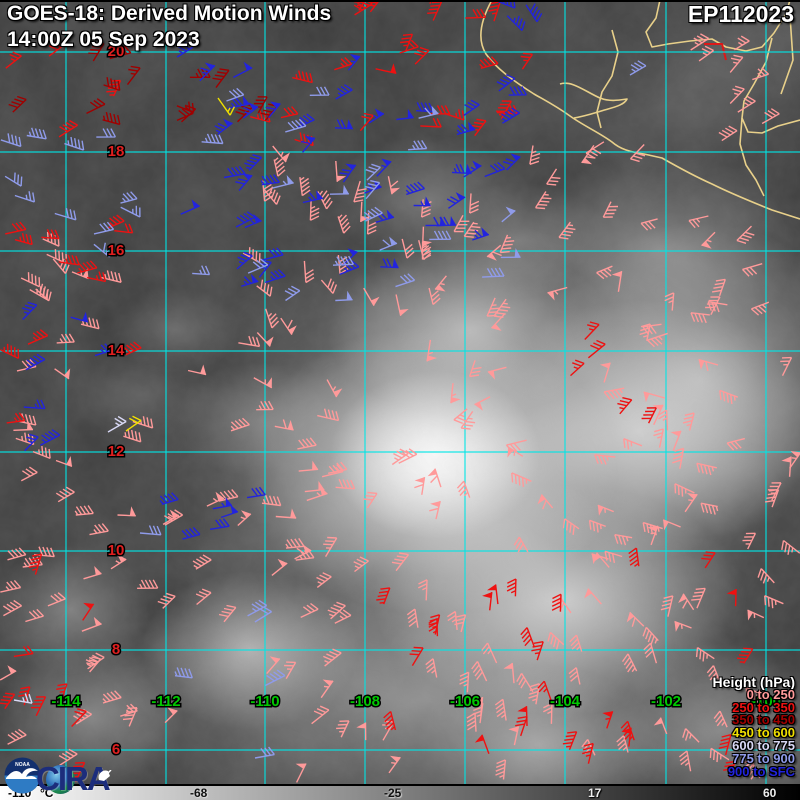  I want to click on legend-row: 775 to 900, so click(763, 758).